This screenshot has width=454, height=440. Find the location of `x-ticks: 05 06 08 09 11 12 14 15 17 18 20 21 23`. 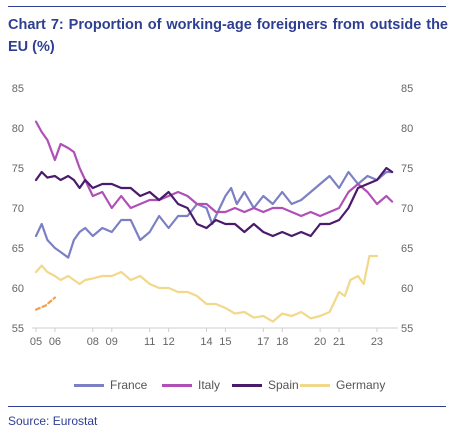

x-ticks: 05 06 08 09 11 12 14 15 17 18 20 21 23 is located at coordinates (206, 338).